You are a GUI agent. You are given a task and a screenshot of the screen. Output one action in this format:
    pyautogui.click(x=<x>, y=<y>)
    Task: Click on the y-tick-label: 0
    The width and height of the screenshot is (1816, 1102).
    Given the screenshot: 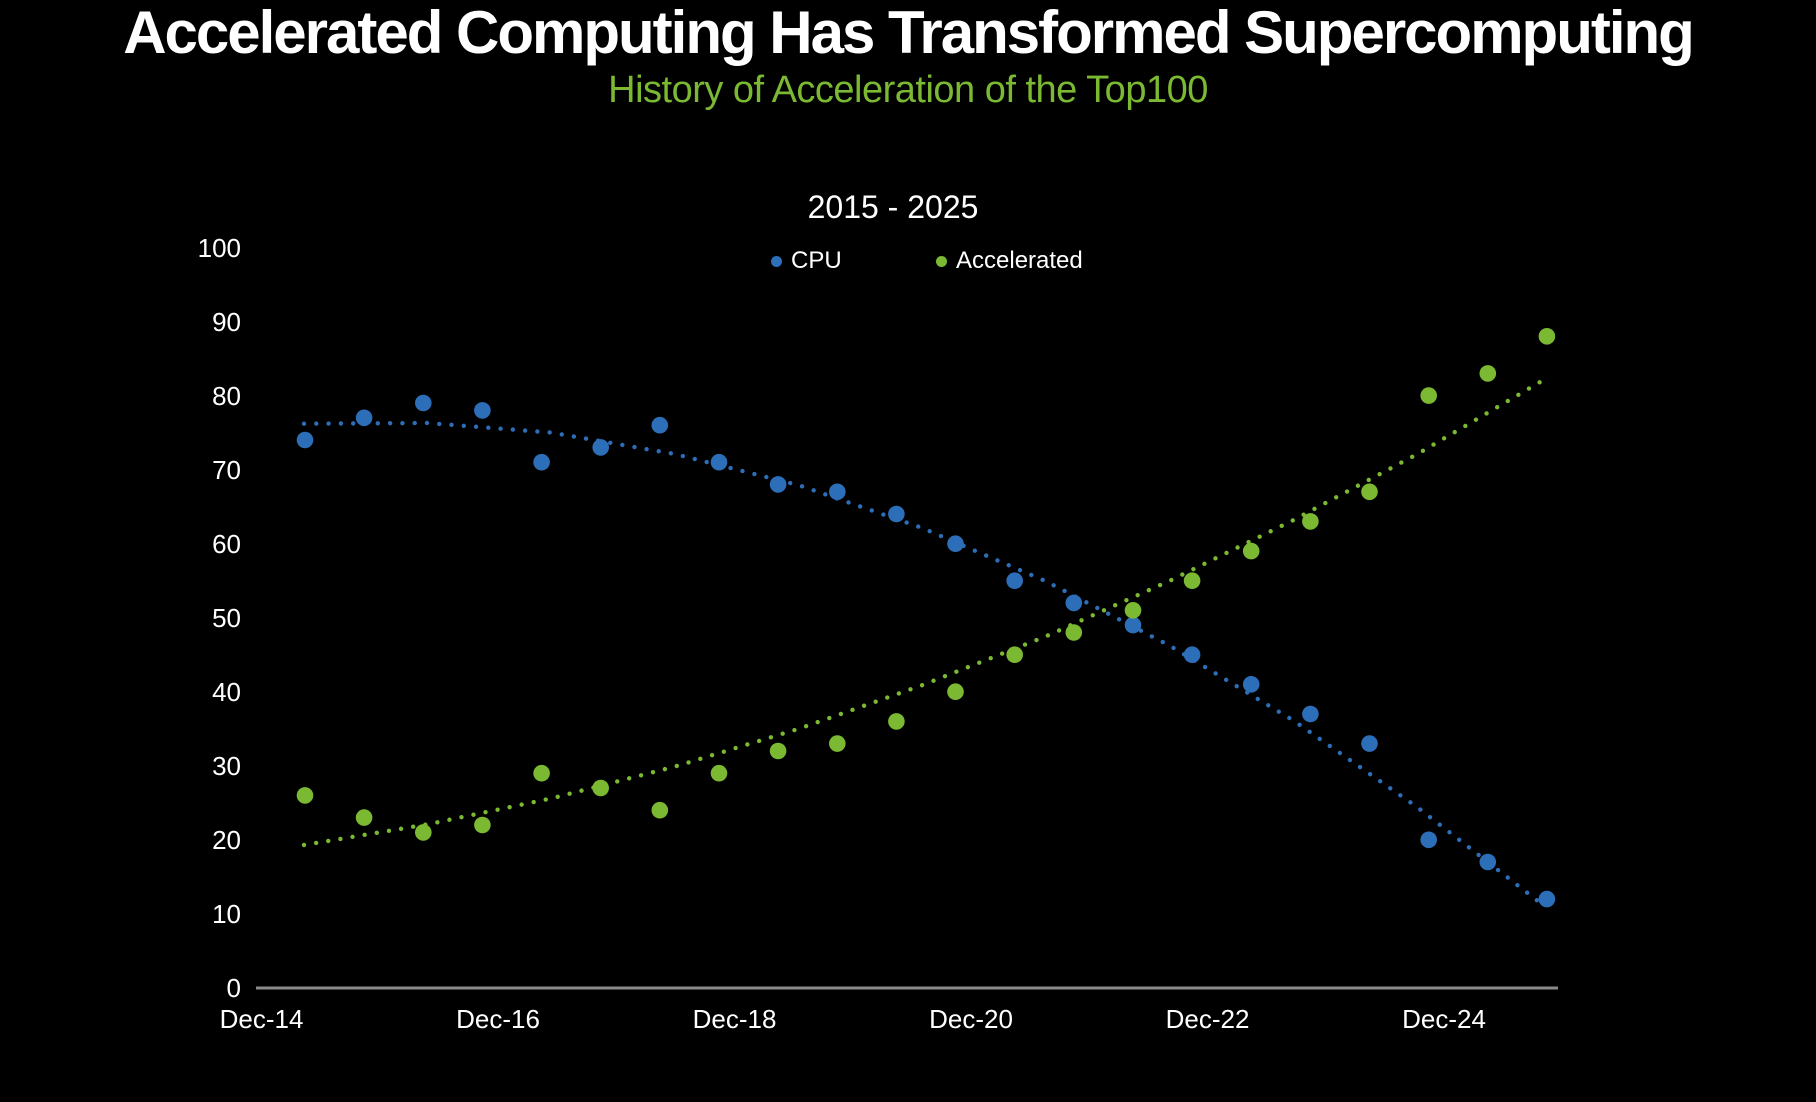 What is the action you would take?
    pyautogui.click(x=233, y=987)
    